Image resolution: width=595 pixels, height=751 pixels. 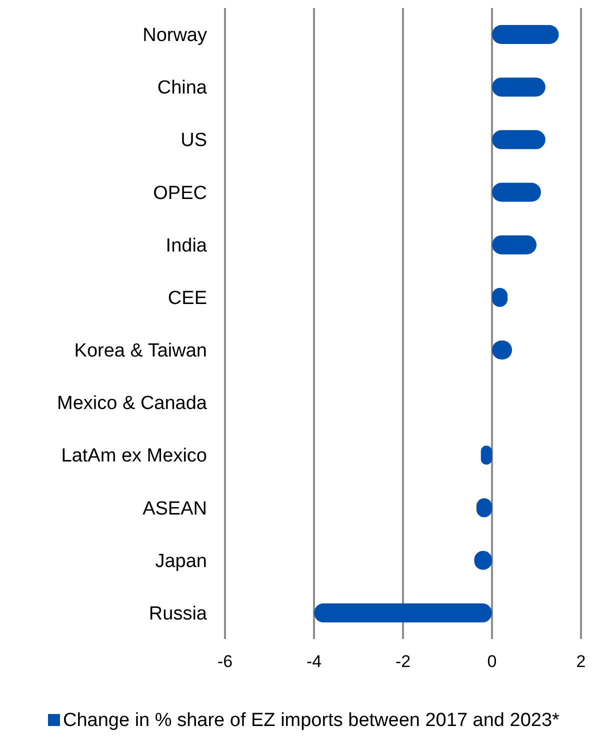 What do you see at coordinates (314, 662) in the screenshot?
I see `x-tick-label: -4` at bounding box center [314, 662].